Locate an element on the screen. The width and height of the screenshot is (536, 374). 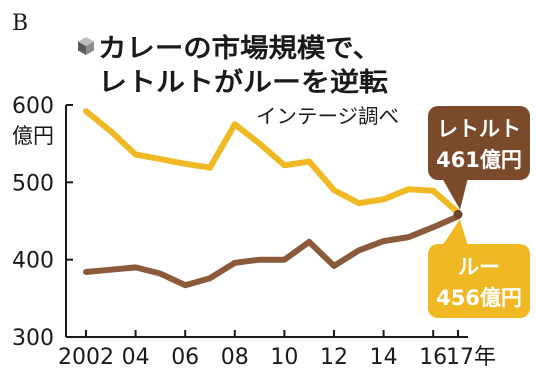
callout-pointer-retort is located at coordinates (455, 194).